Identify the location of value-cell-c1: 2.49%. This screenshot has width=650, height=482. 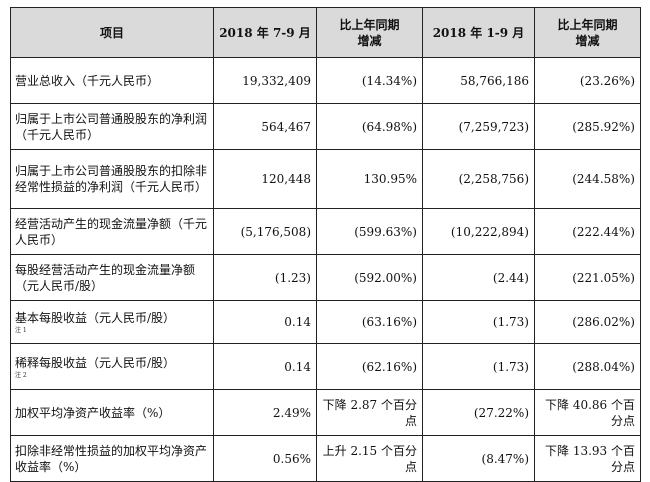
(265, 412).